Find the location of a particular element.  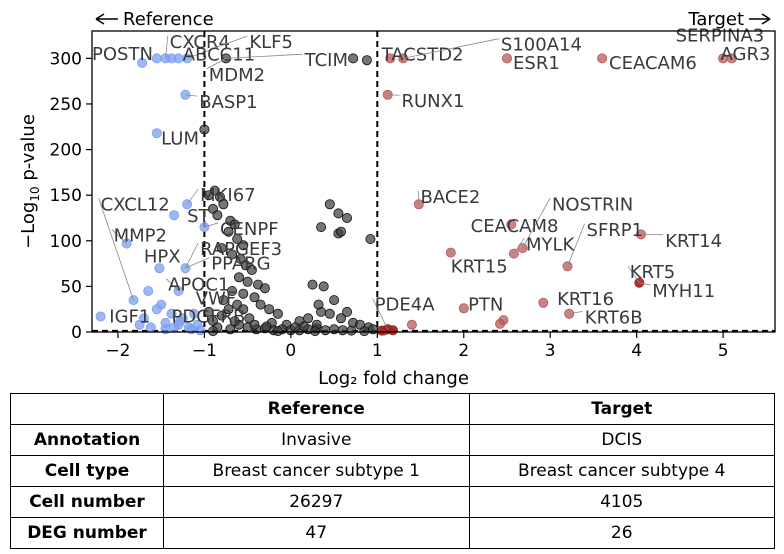

gene-label: IGF1 is located at coordinates (129, 316).